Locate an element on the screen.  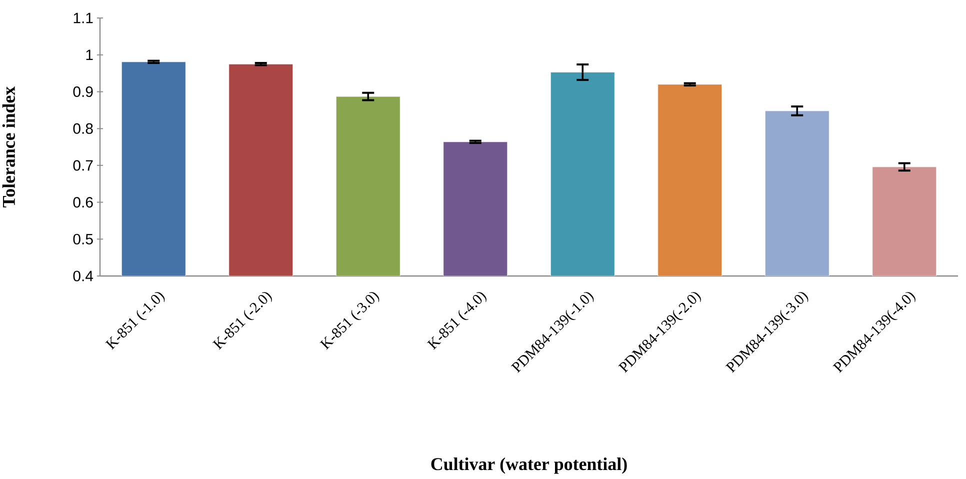
y-tick-label: 1 is located at coordinates (89, 55).